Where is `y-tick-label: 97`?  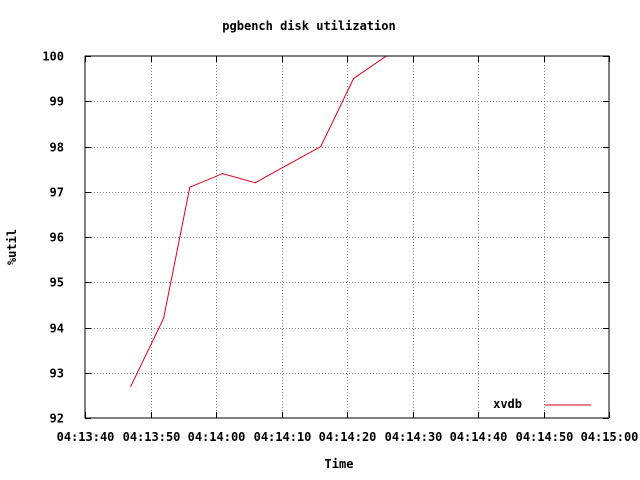 y-tick-label: 97 is located at coordinates (57, 193).